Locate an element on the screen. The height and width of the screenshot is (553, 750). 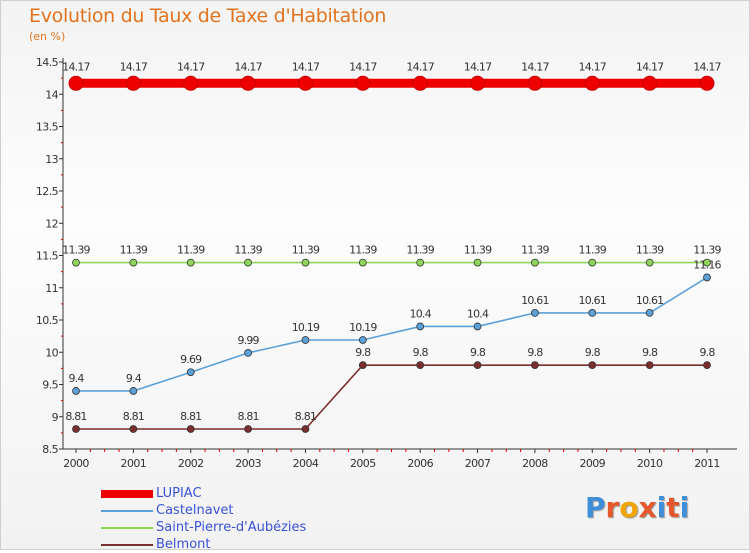
y-tick-label: 13 is located at coordinates (51, 159).